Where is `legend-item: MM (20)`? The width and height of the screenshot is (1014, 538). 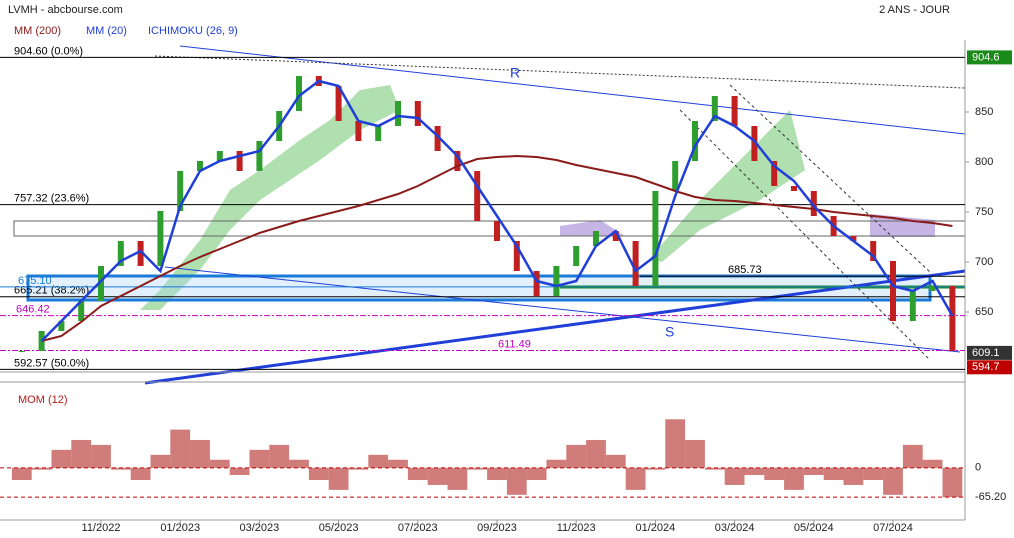 legend-item: MM (20) is located at coordinates (106, 31).